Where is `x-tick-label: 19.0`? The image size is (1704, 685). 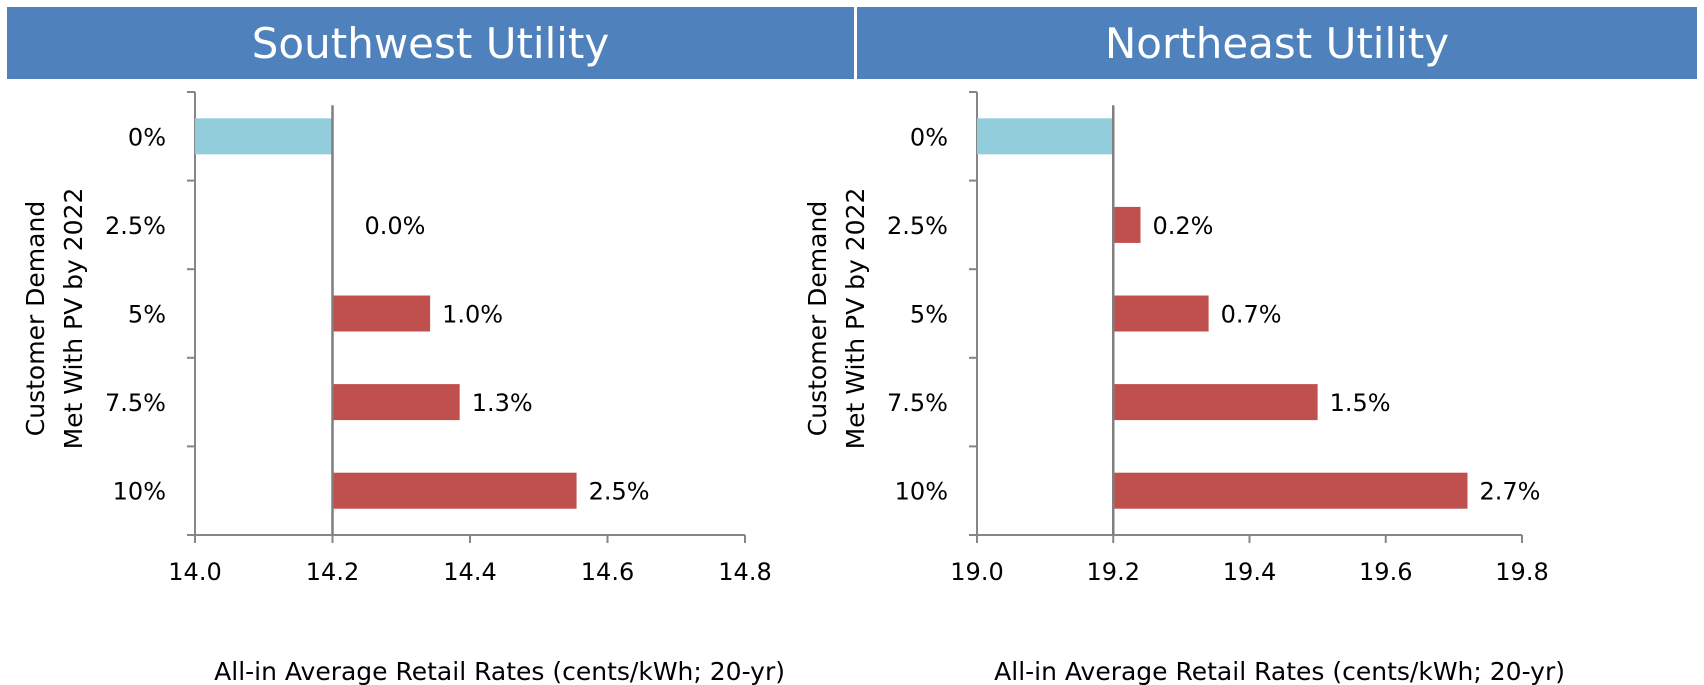 x-tick-label: 19.0 is located at coordinates (976, 572).